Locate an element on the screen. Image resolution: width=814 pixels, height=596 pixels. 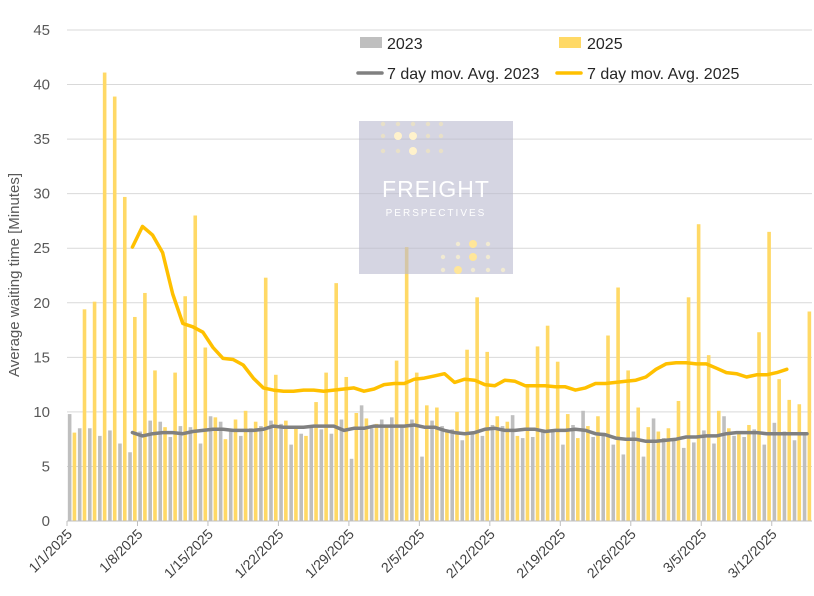
watermark-title: FREIGHT is located at coordinates (436, 189).